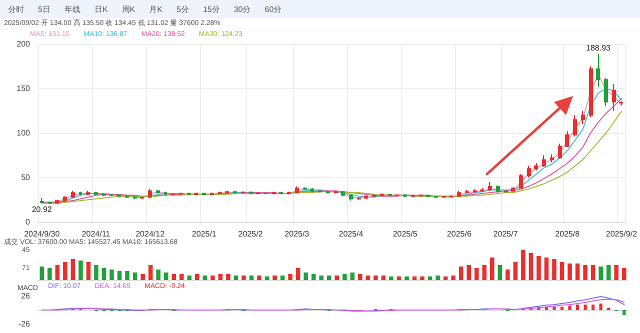 The image size is (640, 333). What do you see at coordinates (204, 234) in the screenshot?
I see `x-tick-label: 2025/1` at bounding box center [204, 234].